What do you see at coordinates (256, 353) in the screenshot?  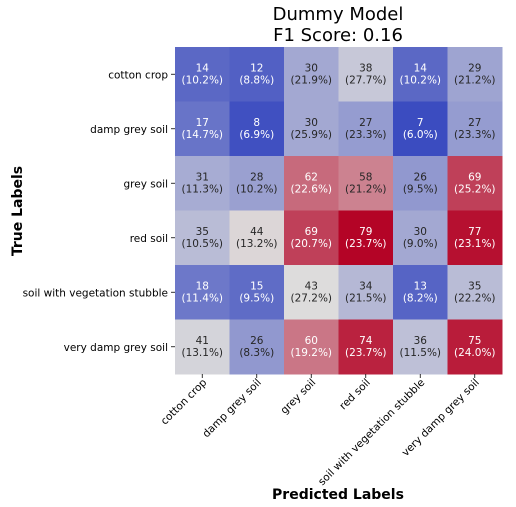 I see `cell-percent-label: (8.3%)` at bounding box center [256, 353].